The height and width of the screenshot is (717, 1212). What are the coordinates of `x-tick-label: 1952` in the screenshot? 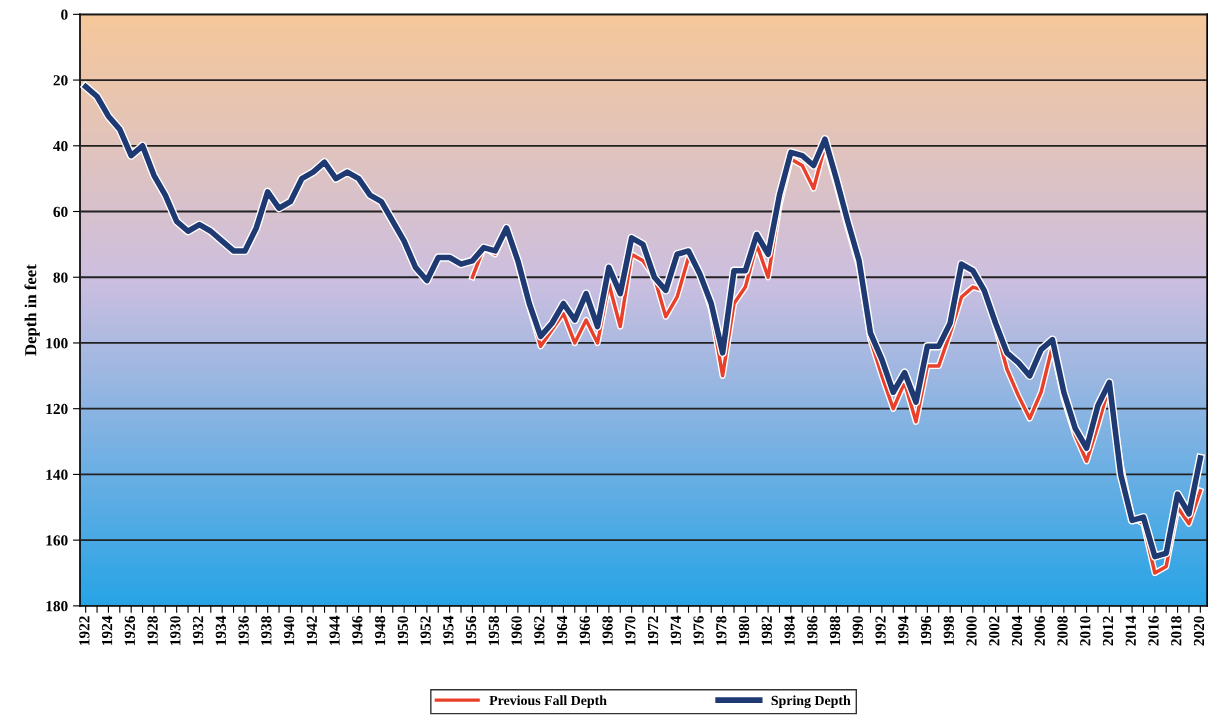 It's located at (425, 630).